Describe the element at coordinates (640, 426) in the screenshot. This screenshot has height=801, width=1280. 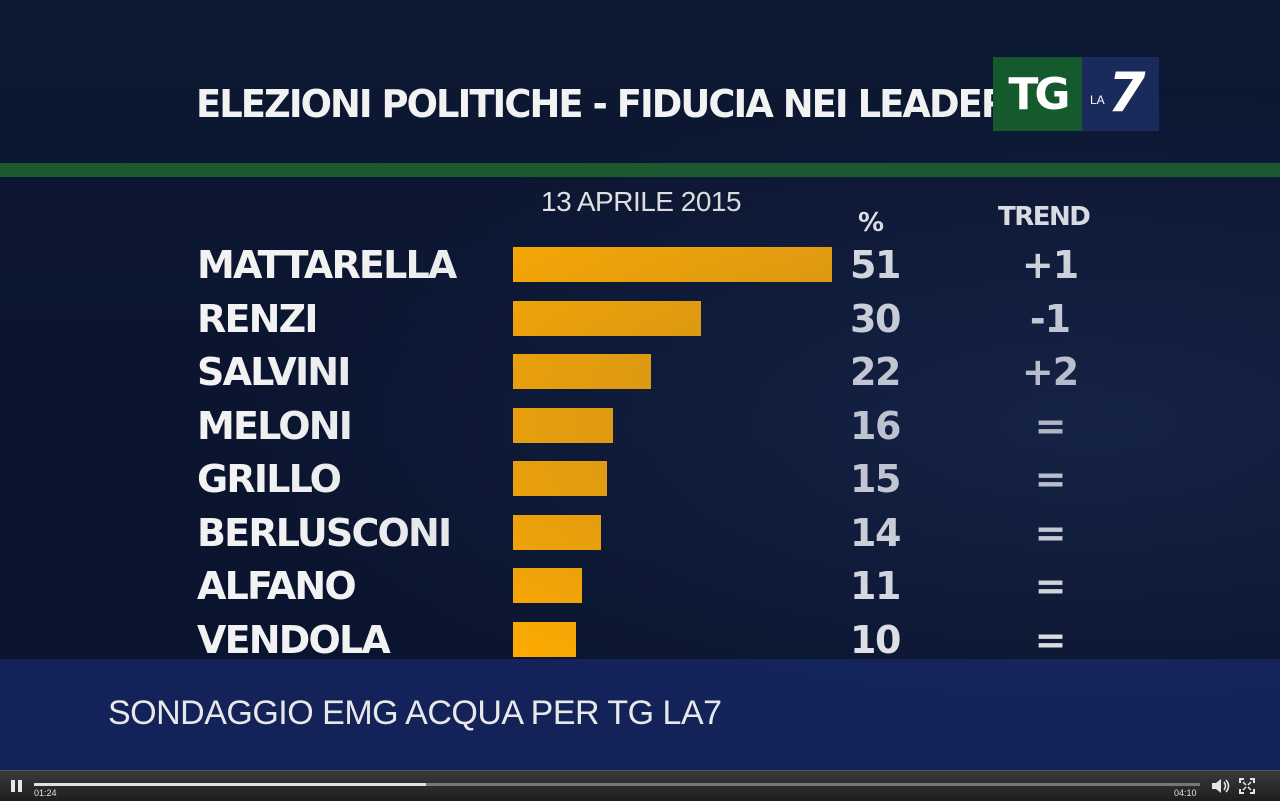
I see `leader-row: MELONI 16 =` at that location.